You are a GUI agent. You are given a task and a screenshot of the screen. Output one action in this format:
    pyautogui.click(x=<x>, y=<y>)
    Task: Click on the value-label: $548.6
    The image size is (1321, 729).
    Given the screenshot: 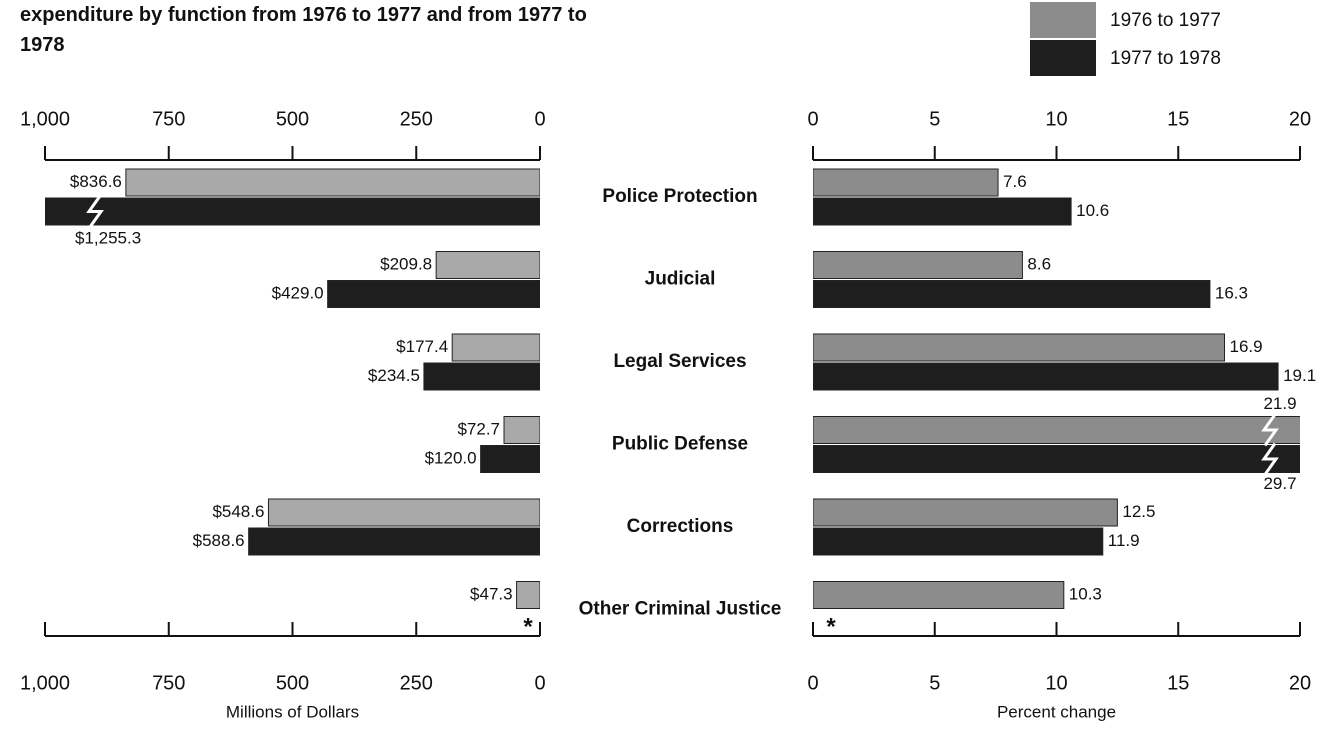 What is the action you would take?
    pyautogui.click(x=238, y=511)
    